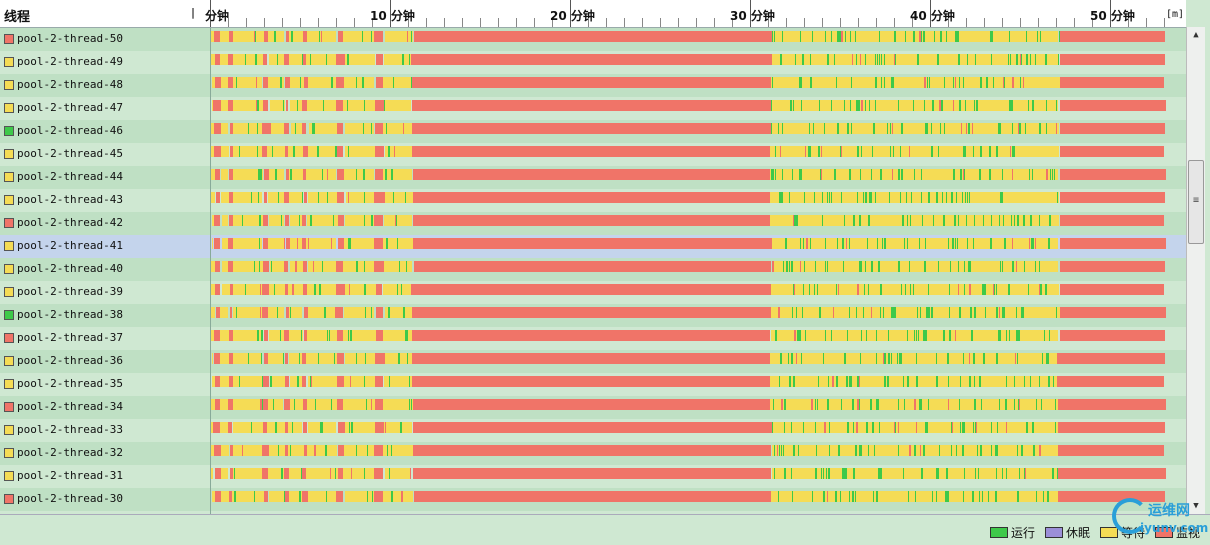 The height and width of the screenshot is (545, 1210). Describe the element at coordinates (105, 315) in the screenshot. I see `thread-label: pool-2-thread-38` at that location.